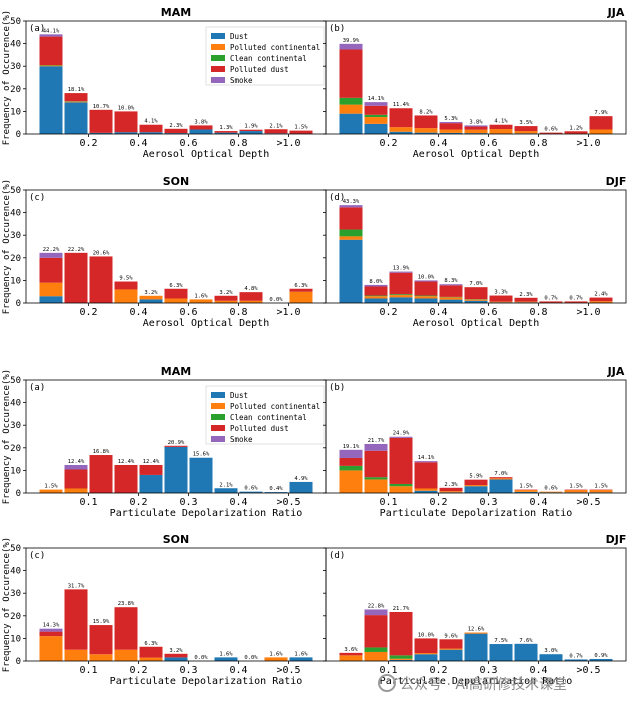 The width and height of the screenshot is (637, 708). Describe the element at coordinates (501, 641) in the screenshot. I see `data-label-7: 7.5%` at that location.